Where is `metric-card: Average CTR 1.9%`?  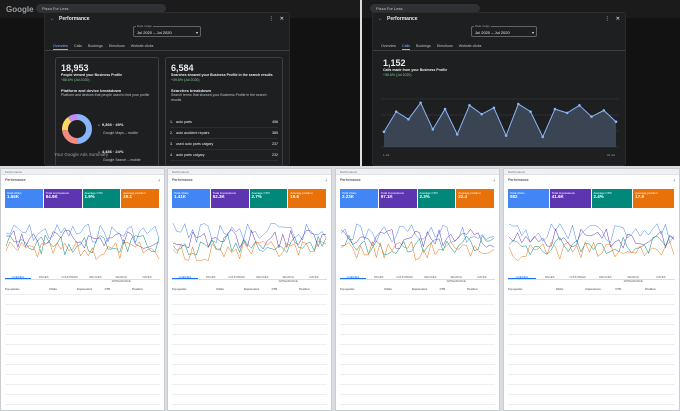
metric-card: Average CTR 1.9% is located at coordinates (101, 198).